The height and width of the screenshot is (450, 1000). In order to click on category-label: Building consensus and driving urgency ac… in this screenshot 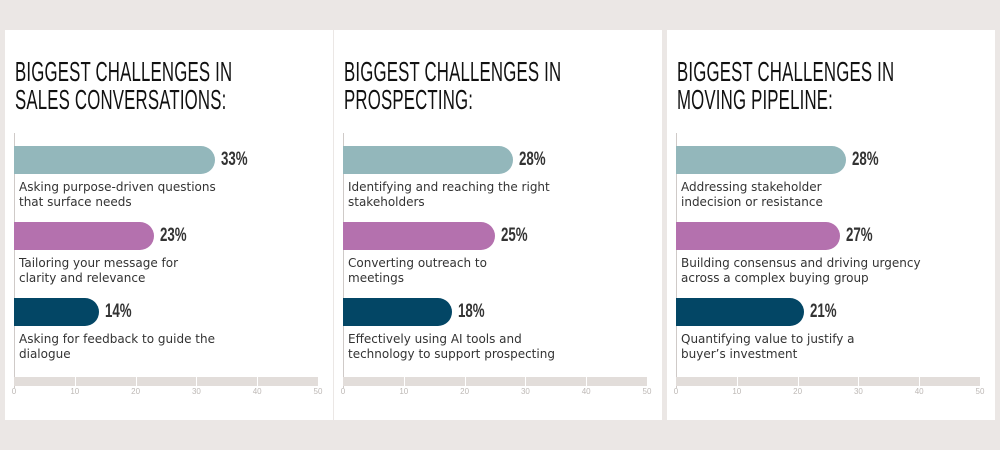, I will do `click(801, 270)`.